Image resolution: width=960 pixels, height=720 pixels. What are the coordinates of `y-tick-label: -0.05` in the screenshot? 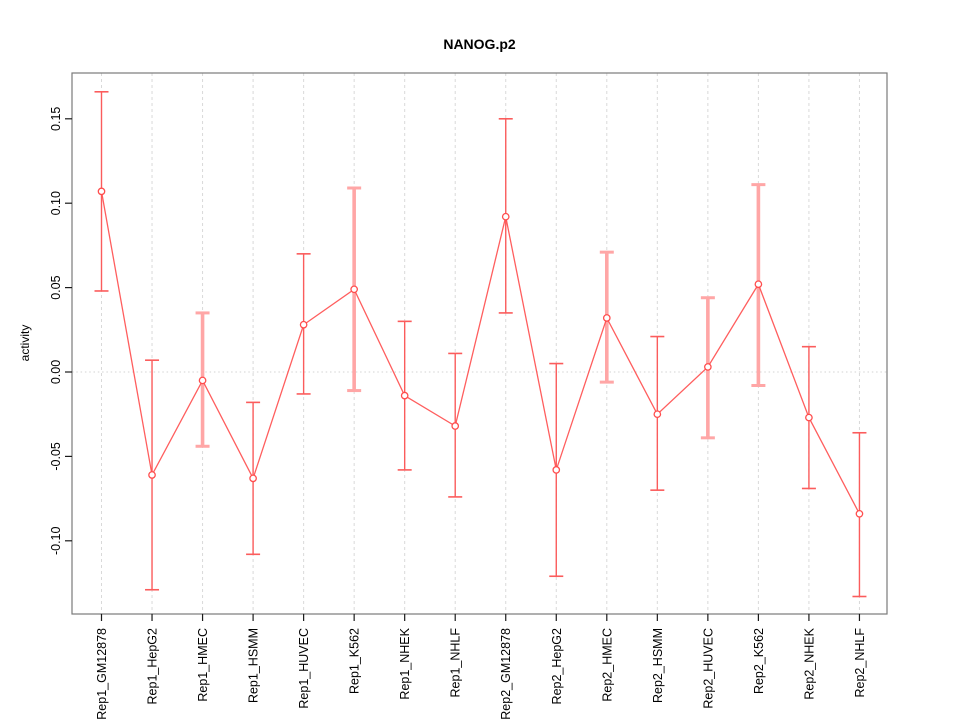 It's located at (56, 456).